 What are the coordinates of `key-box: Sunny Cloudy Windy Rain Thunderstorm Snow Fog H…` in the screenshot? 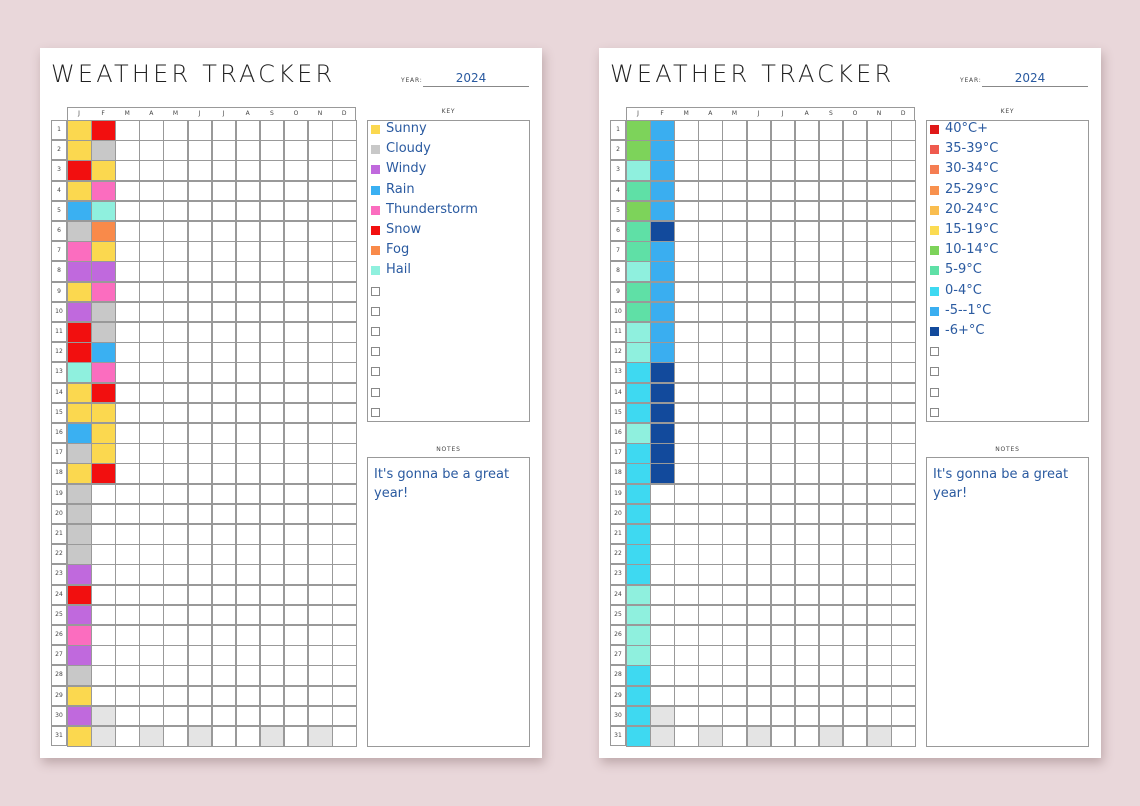 It's located at (448, 271).